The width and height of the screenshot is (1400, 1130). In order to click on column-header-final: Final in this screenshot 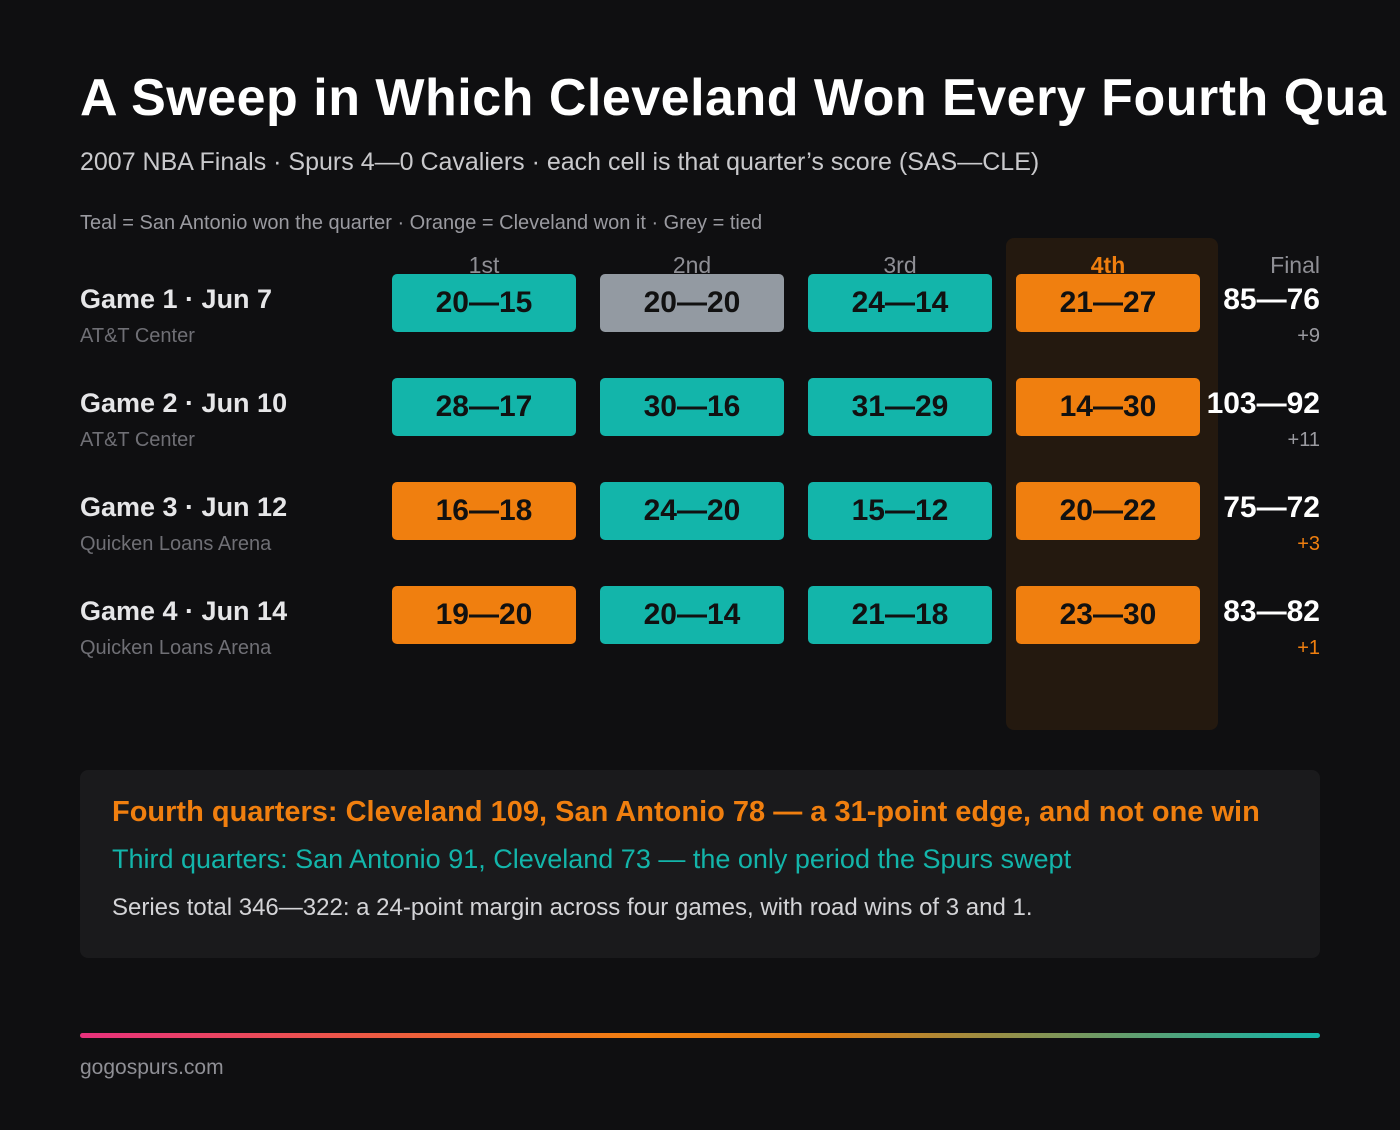, I will do `click(1295, 265)`.